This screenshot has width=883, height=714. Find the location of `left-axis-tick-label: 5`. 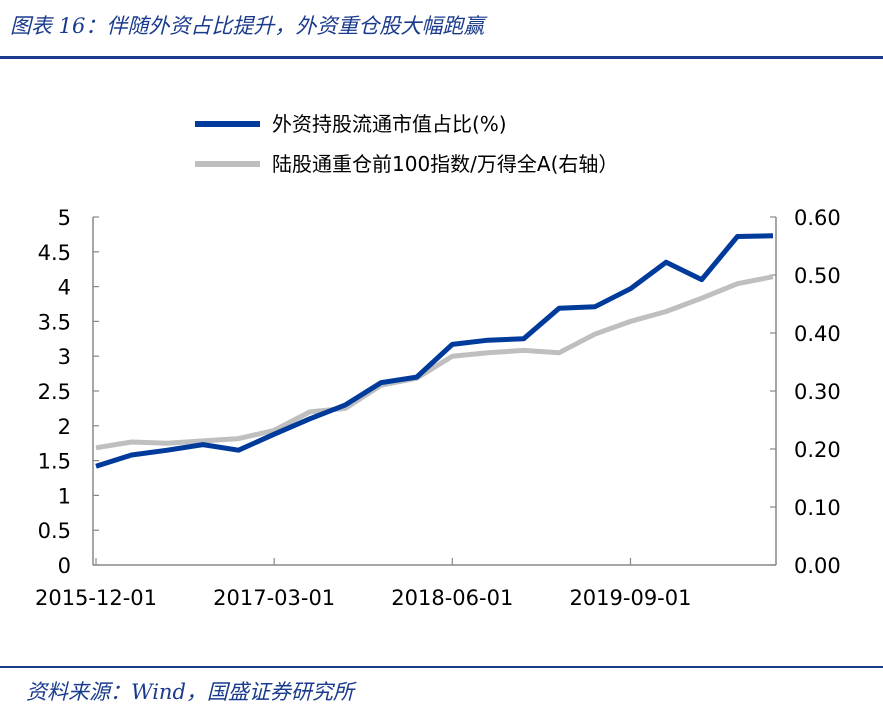

left-axis-tick-label: 5 is located at coordinates (64, 218).